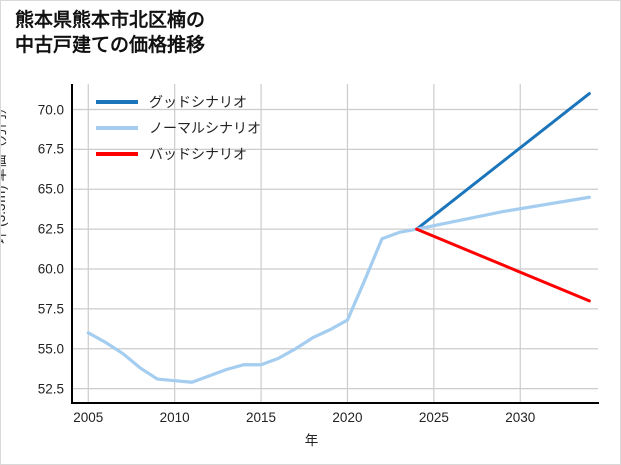 This screenshot has height=465, width=621. I want to click on x-tick-label: 2030, so click(520, 417).